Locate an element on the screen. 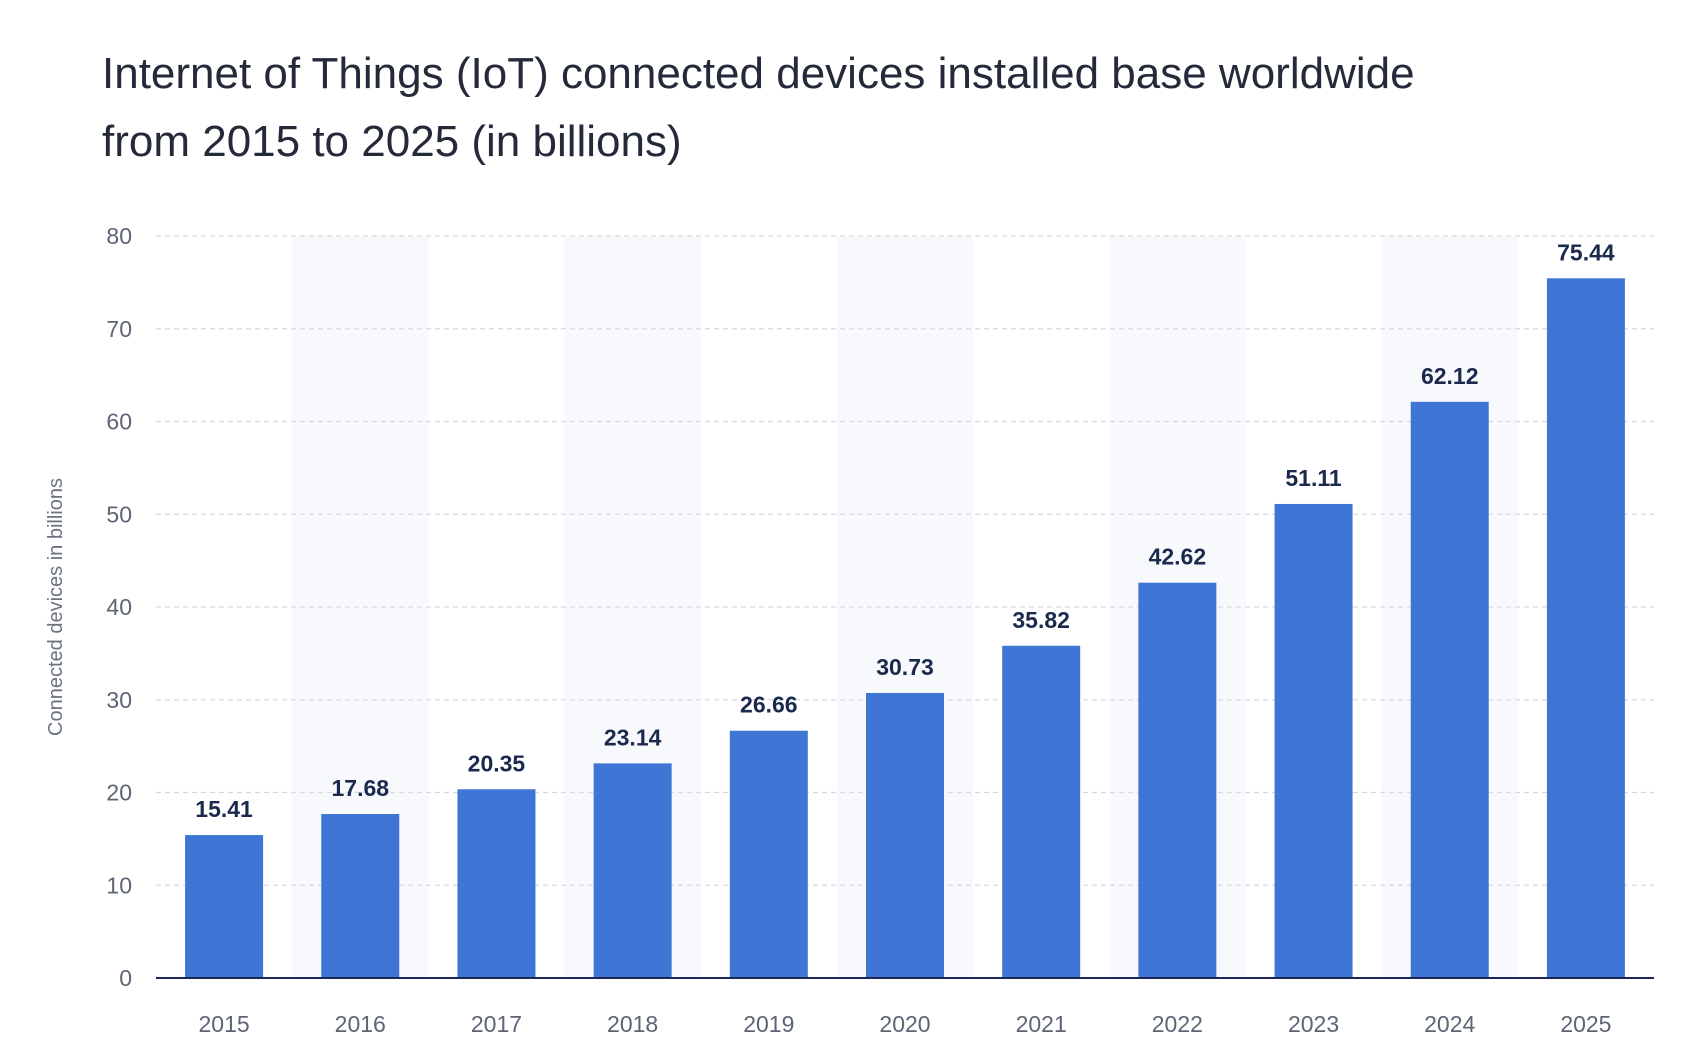 The width and height of the screenshot is (1694, 1060). x-tick-label: 2018 is located at coordinates (632, 1024).